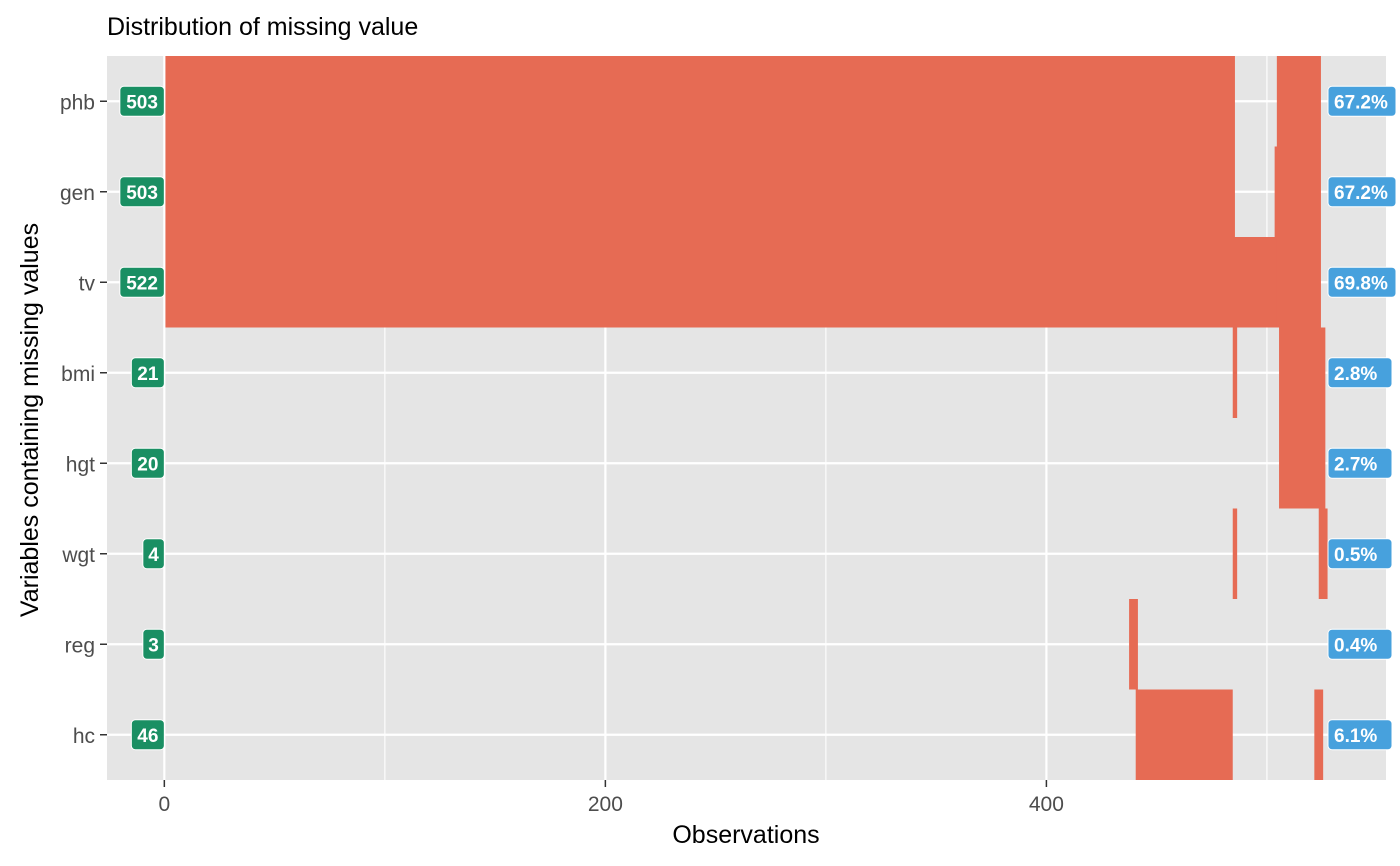 The width and height of the screenshot is (1400, 866). Describe the element at coordinates (1362, 418) in the screenshot. I see `missing-percent-labels: 67.2% 67.2% 69.8% 2.8% 2.7% 0.5% 0.4% 6.1%` at that location.